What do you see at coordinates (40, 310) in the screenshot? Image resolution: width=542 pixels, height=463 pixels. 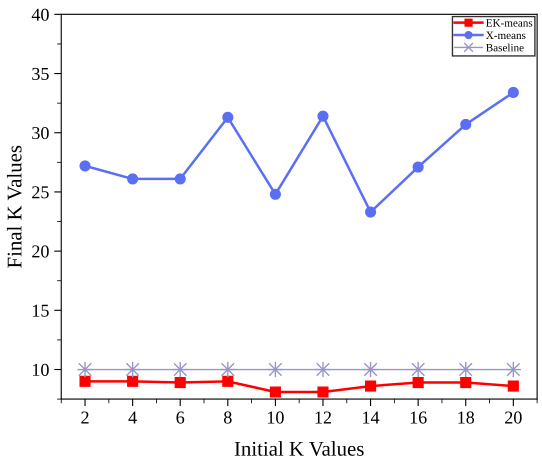 I see `y-tick-label: 15` at bounding box center [40, 310].